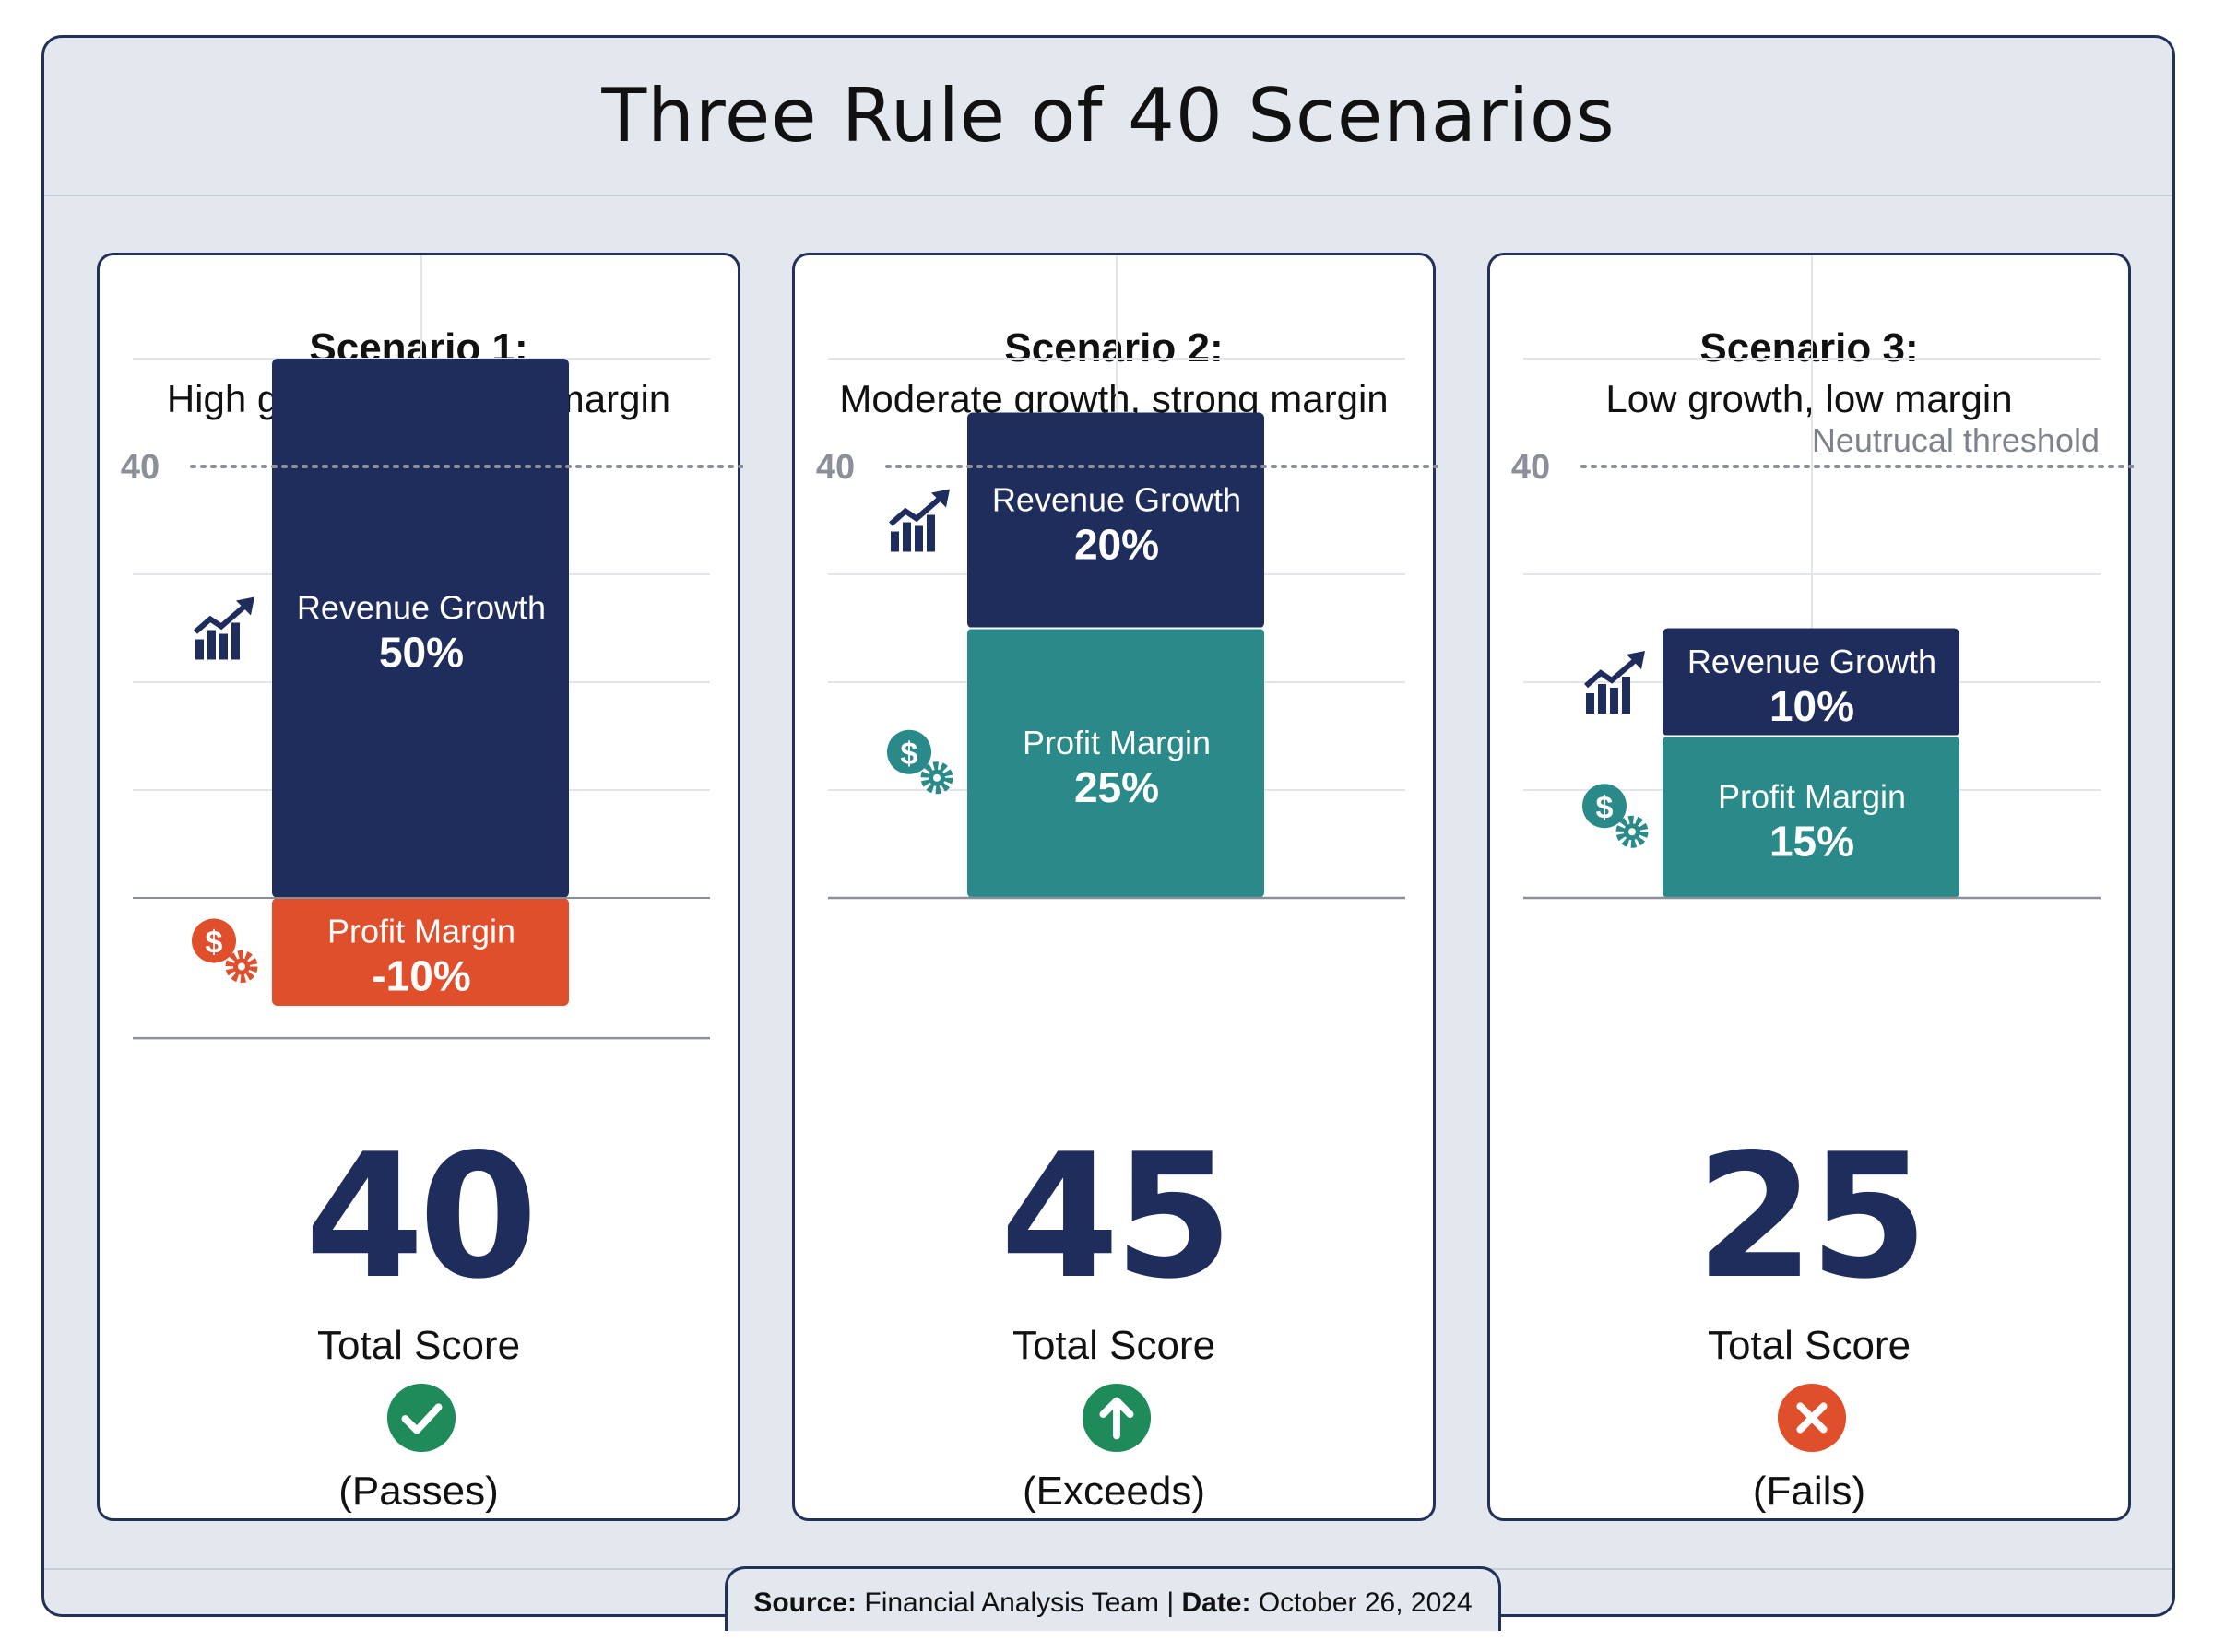  I want to click on profit-margin-value: -10%, so click(421, 976).